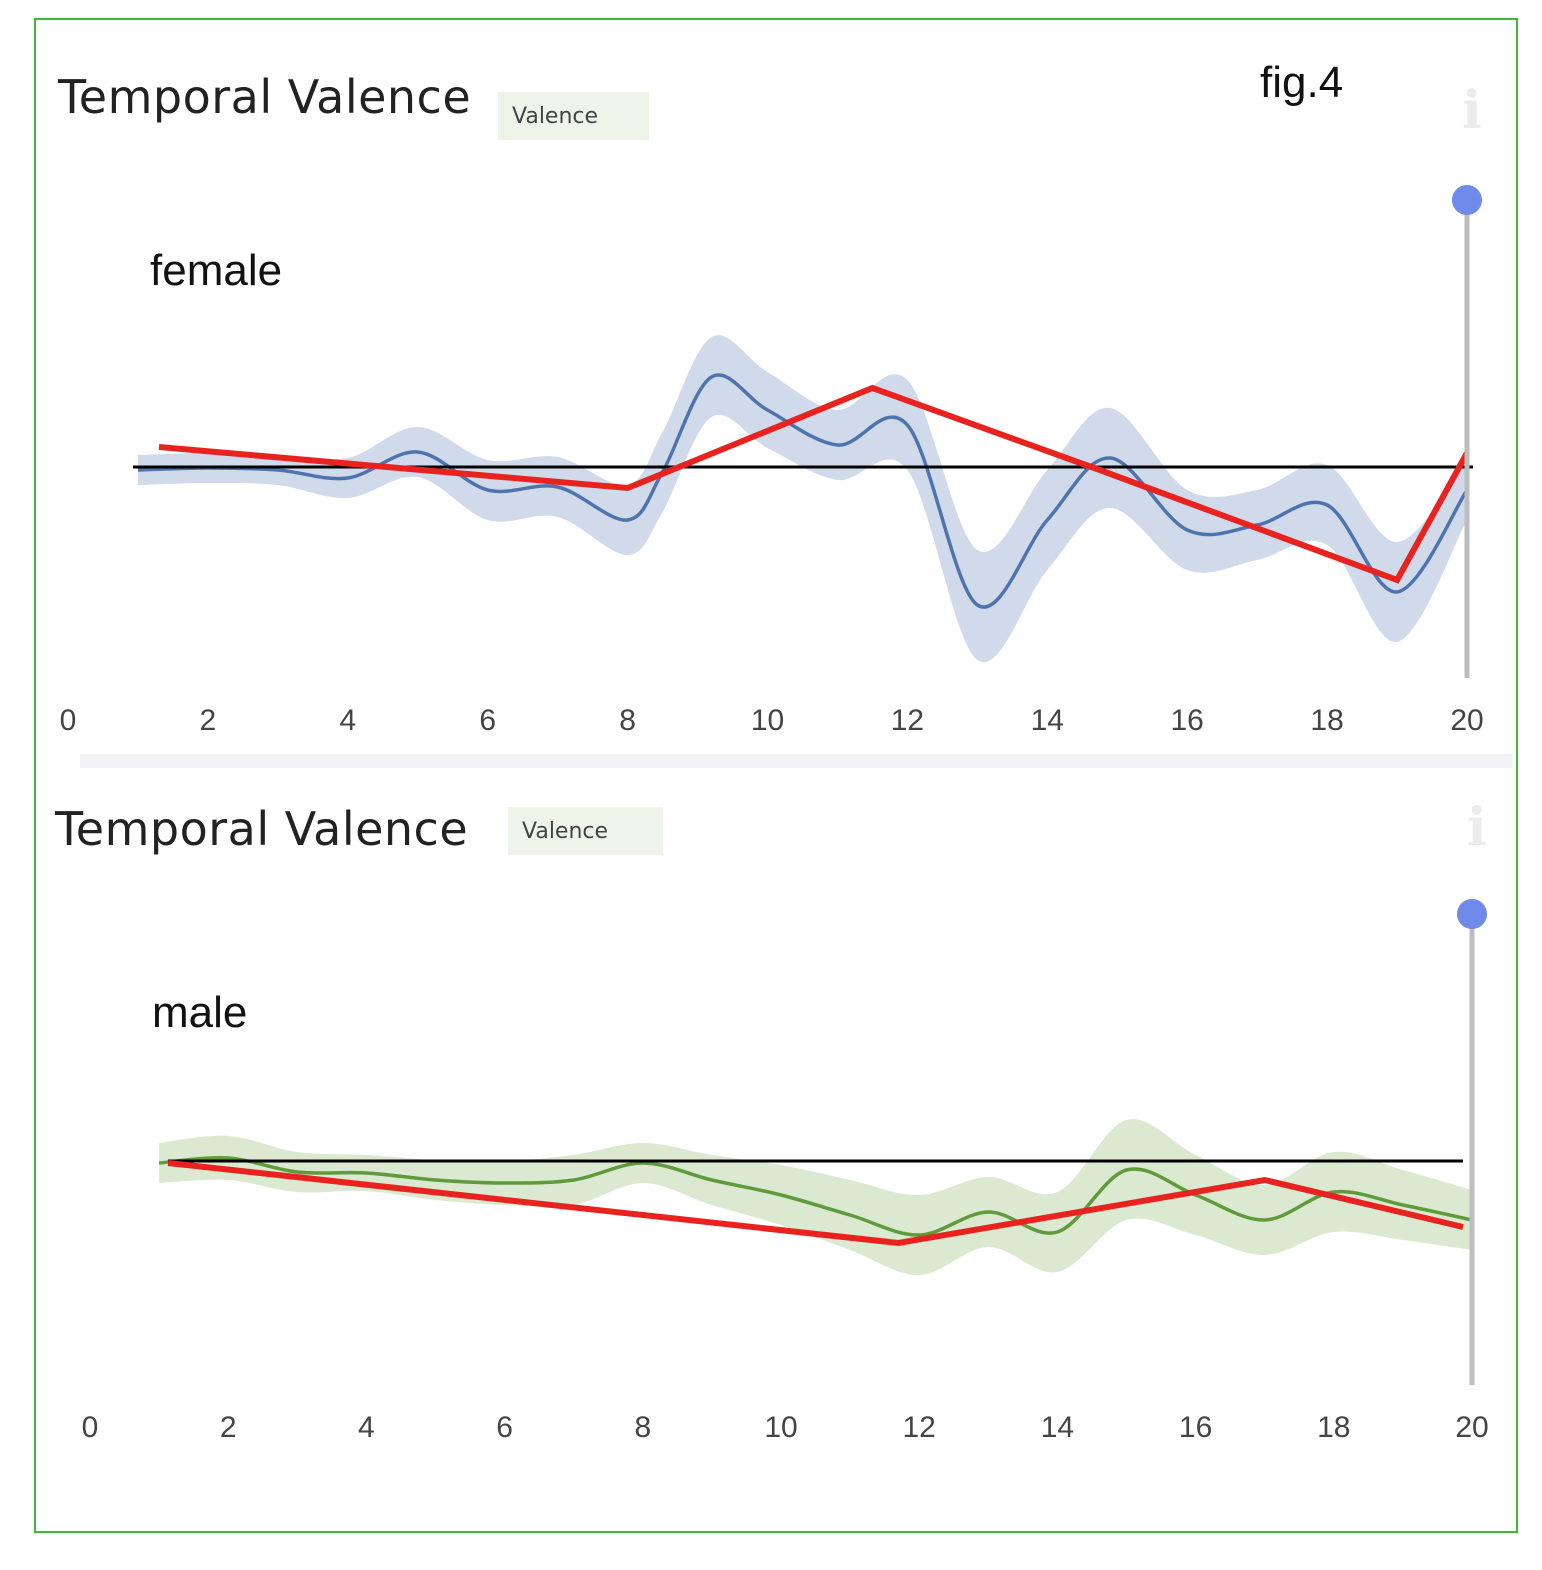 The height and width of the screenshot is (1570, 1542). Describe the element at coordinates (573, 116) in the screenshot. I see `valence-badge-female: Valence` at that location.